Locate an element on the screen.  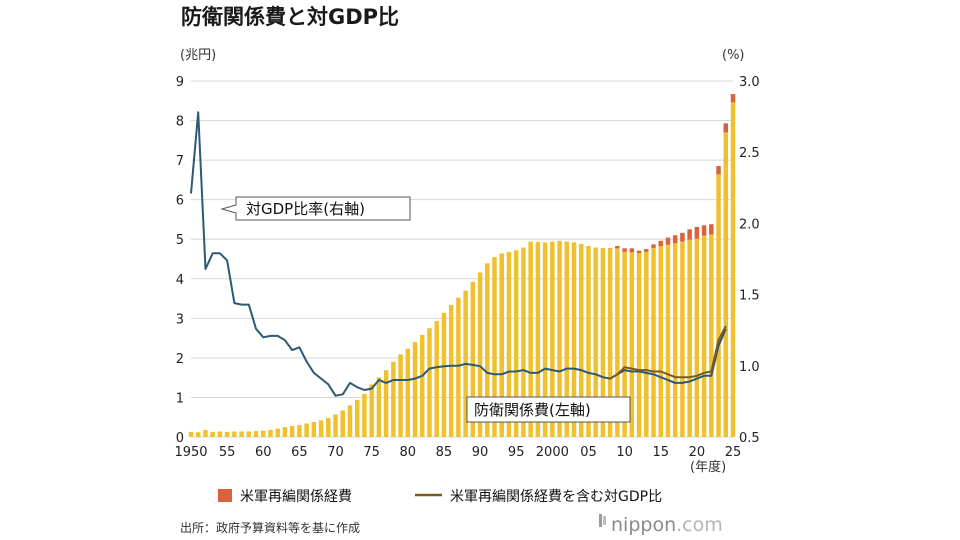
right-tick-label: 3.0 is located at coordinates (749, 82).